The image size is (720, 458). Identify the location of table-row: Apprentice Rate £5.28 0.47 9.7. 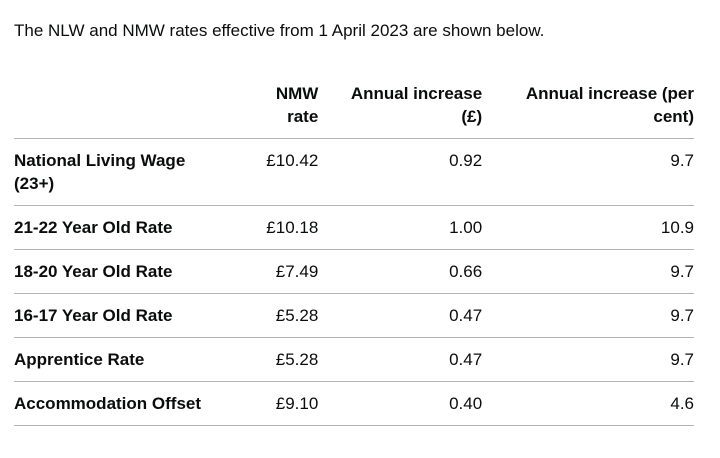
(354, 359).